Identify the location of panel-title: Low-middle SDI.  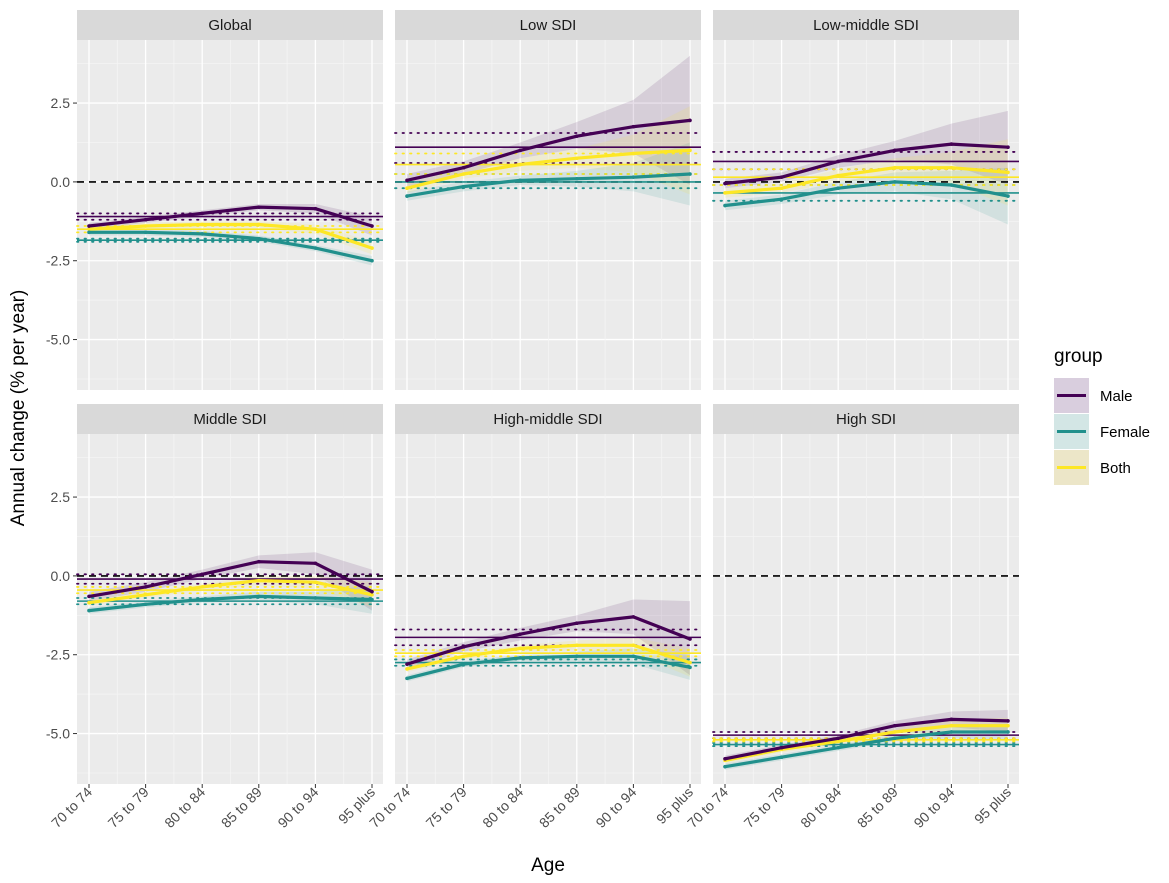
(866, 25).